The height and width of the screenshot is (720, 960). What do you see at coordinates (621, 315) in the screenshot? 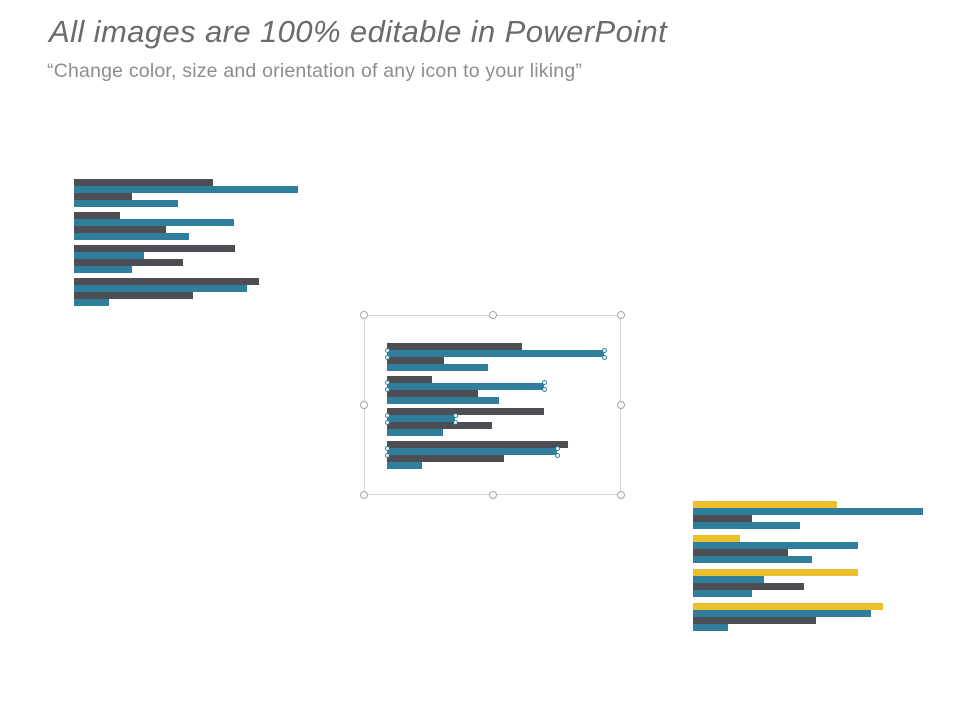
I see `resize-handle-top-right` at bounding box center [621, 315].